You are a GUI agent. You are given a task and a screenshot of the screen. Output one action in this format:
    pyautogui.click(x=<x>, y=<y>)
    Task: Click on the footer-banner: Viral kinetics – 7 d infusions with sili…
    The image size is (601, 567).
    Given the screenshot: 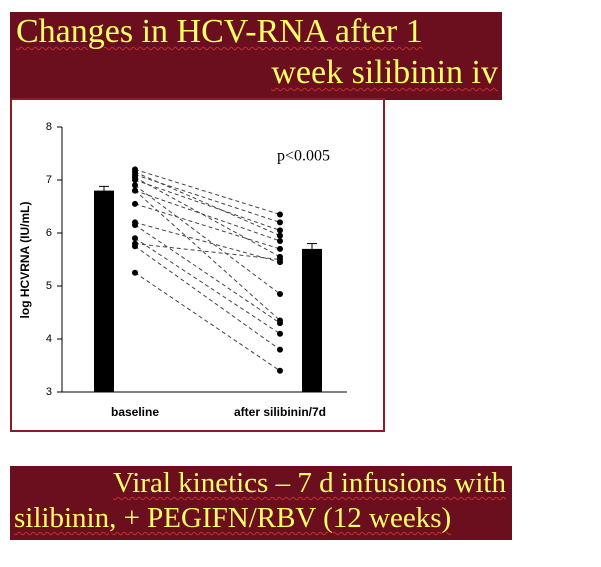 What is the action you would take?
    pyautogui.click(x=261, y=503)
    